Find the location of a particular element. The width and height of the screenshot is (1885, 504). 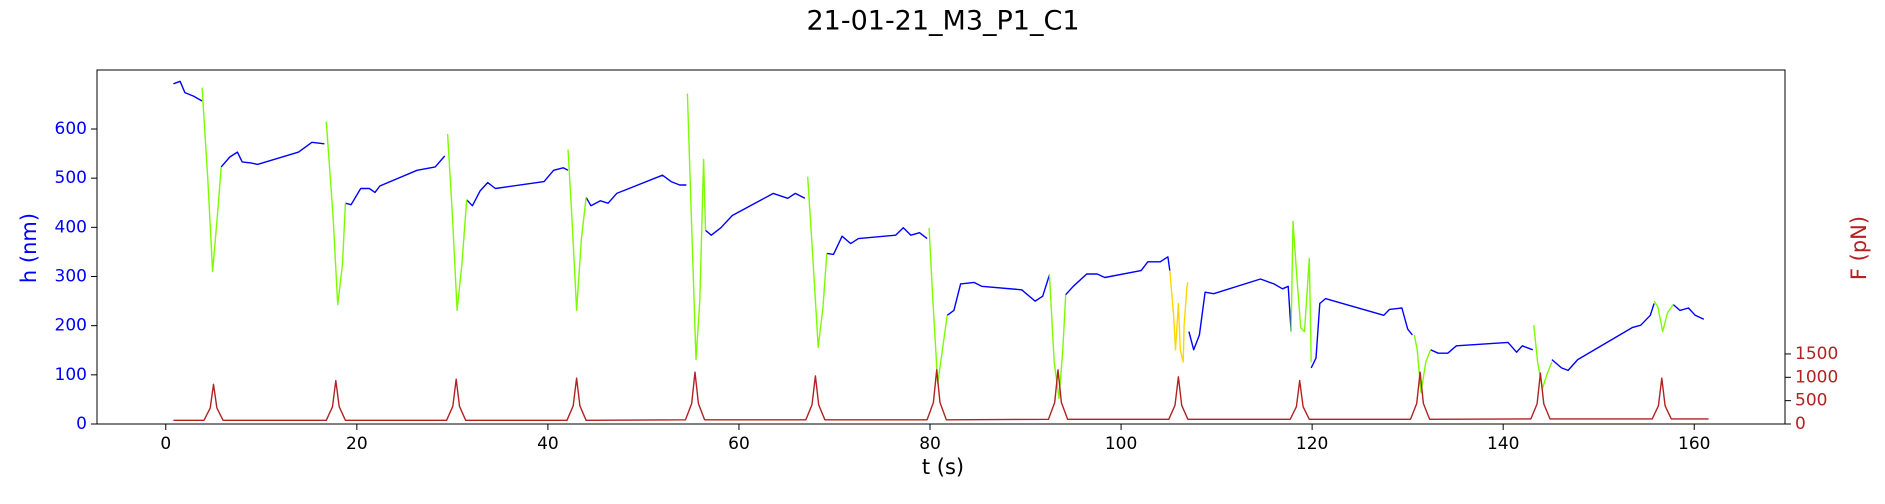

x-tick-label: 20 is located at coordinates (357, 444).